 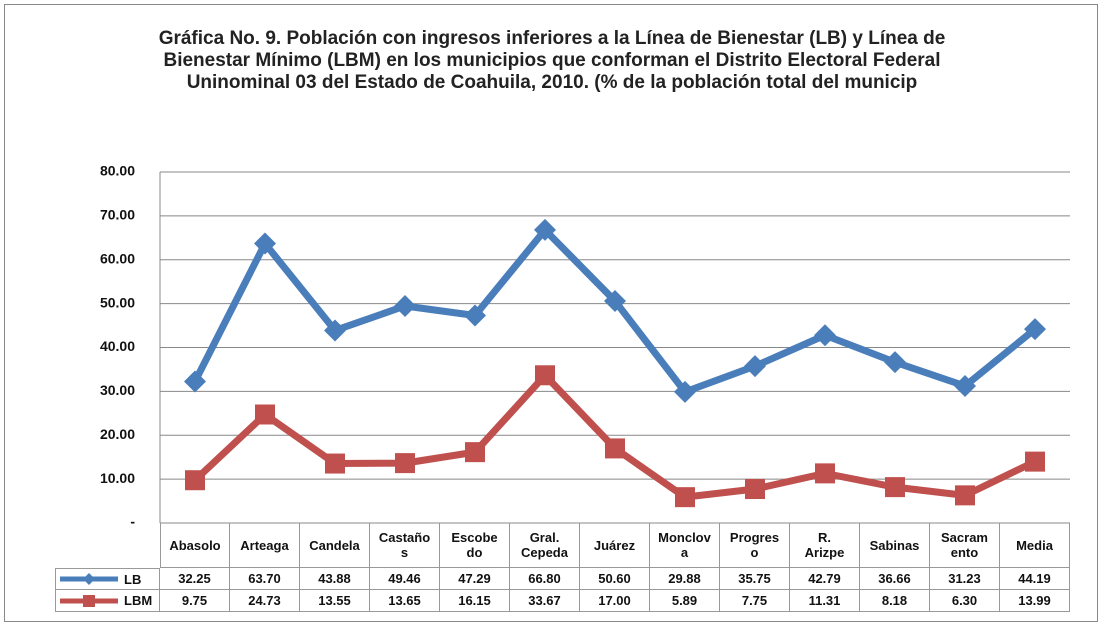 What do you see at coordinates (475, 601) in the screenshot?
I see `data-label: 16.15` at bounding box center [475, 601].